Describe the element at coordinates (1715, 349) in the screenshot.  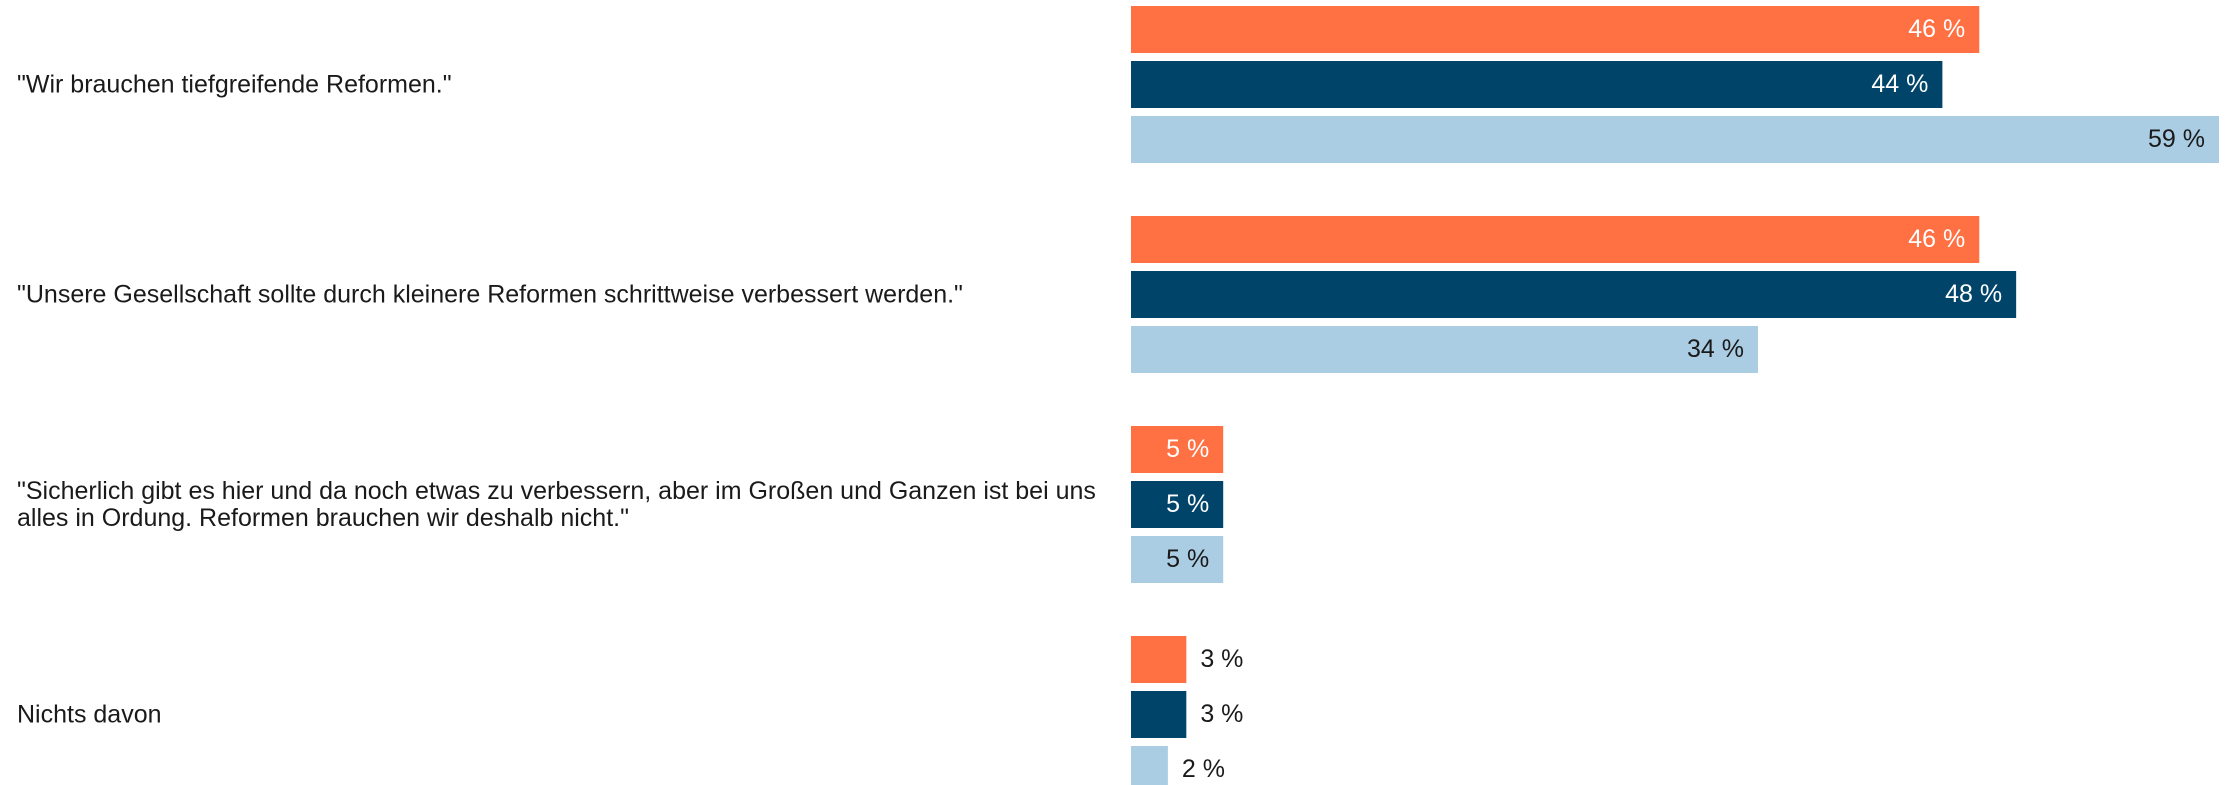
I see `value-label: 34 %` at that location.